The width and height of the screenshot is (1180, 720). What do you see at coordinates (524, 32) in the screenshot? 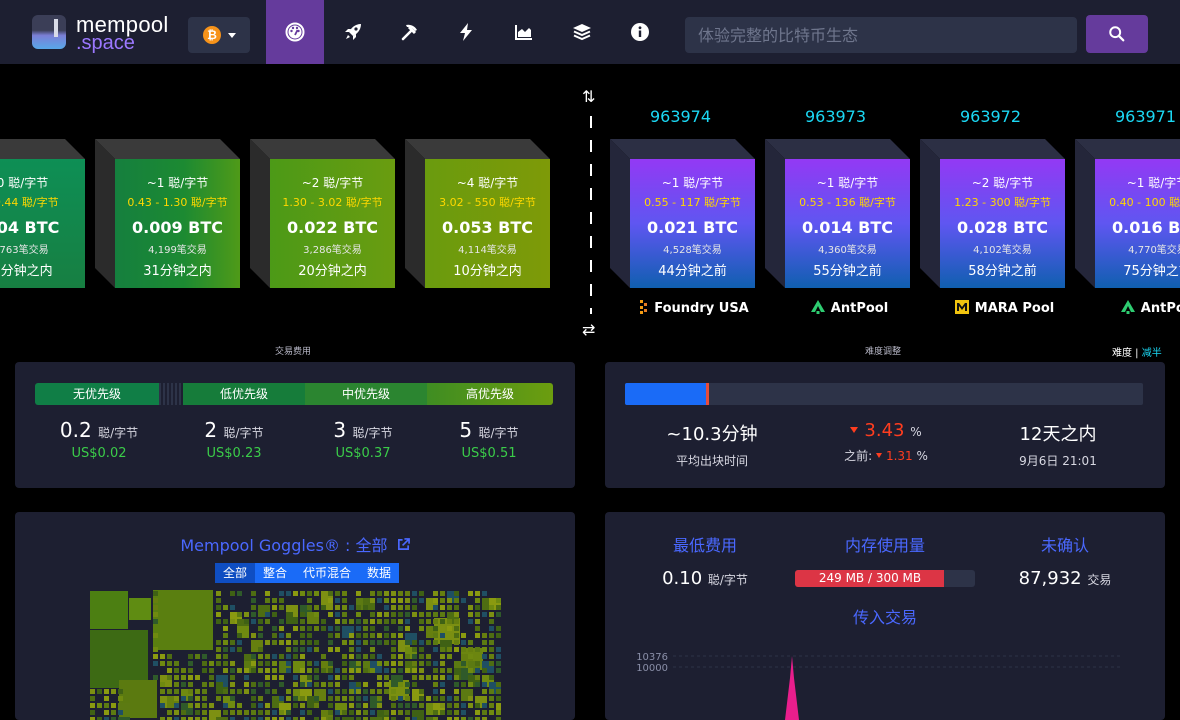
I see `nav-graphs` at bounding box center [524, 32].